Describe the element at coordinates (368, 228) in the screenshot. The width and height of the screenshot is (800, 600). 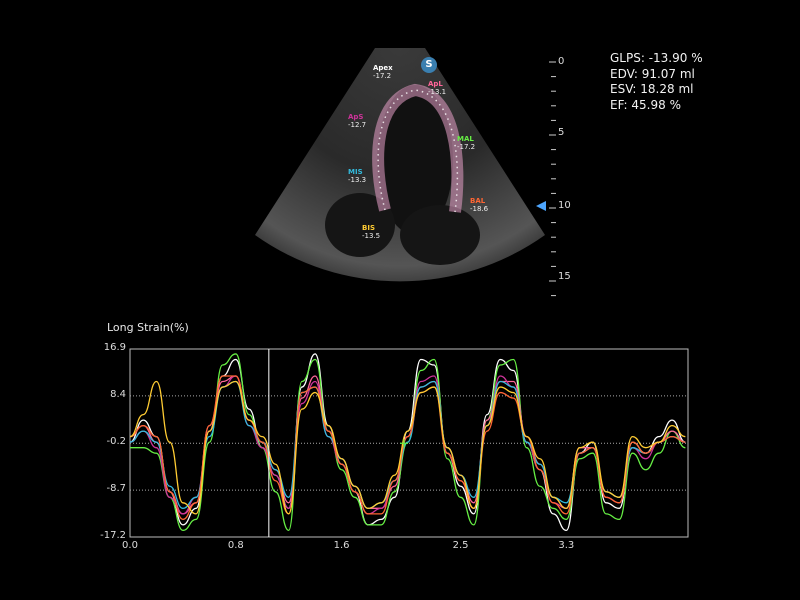
I see `segment-name: BIS` at that location.